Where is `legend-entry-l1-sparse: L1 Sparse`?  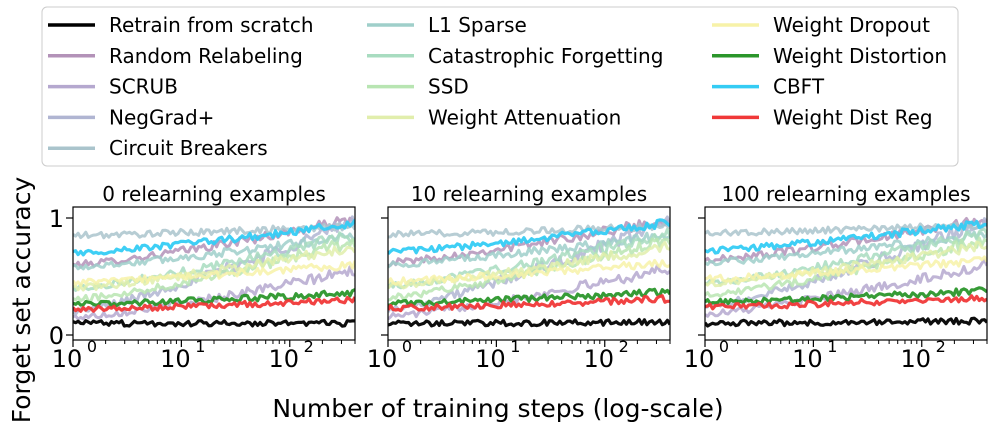
legend-entry-l1-sparse: L1 Sparse is located at coordinates (447, 25).